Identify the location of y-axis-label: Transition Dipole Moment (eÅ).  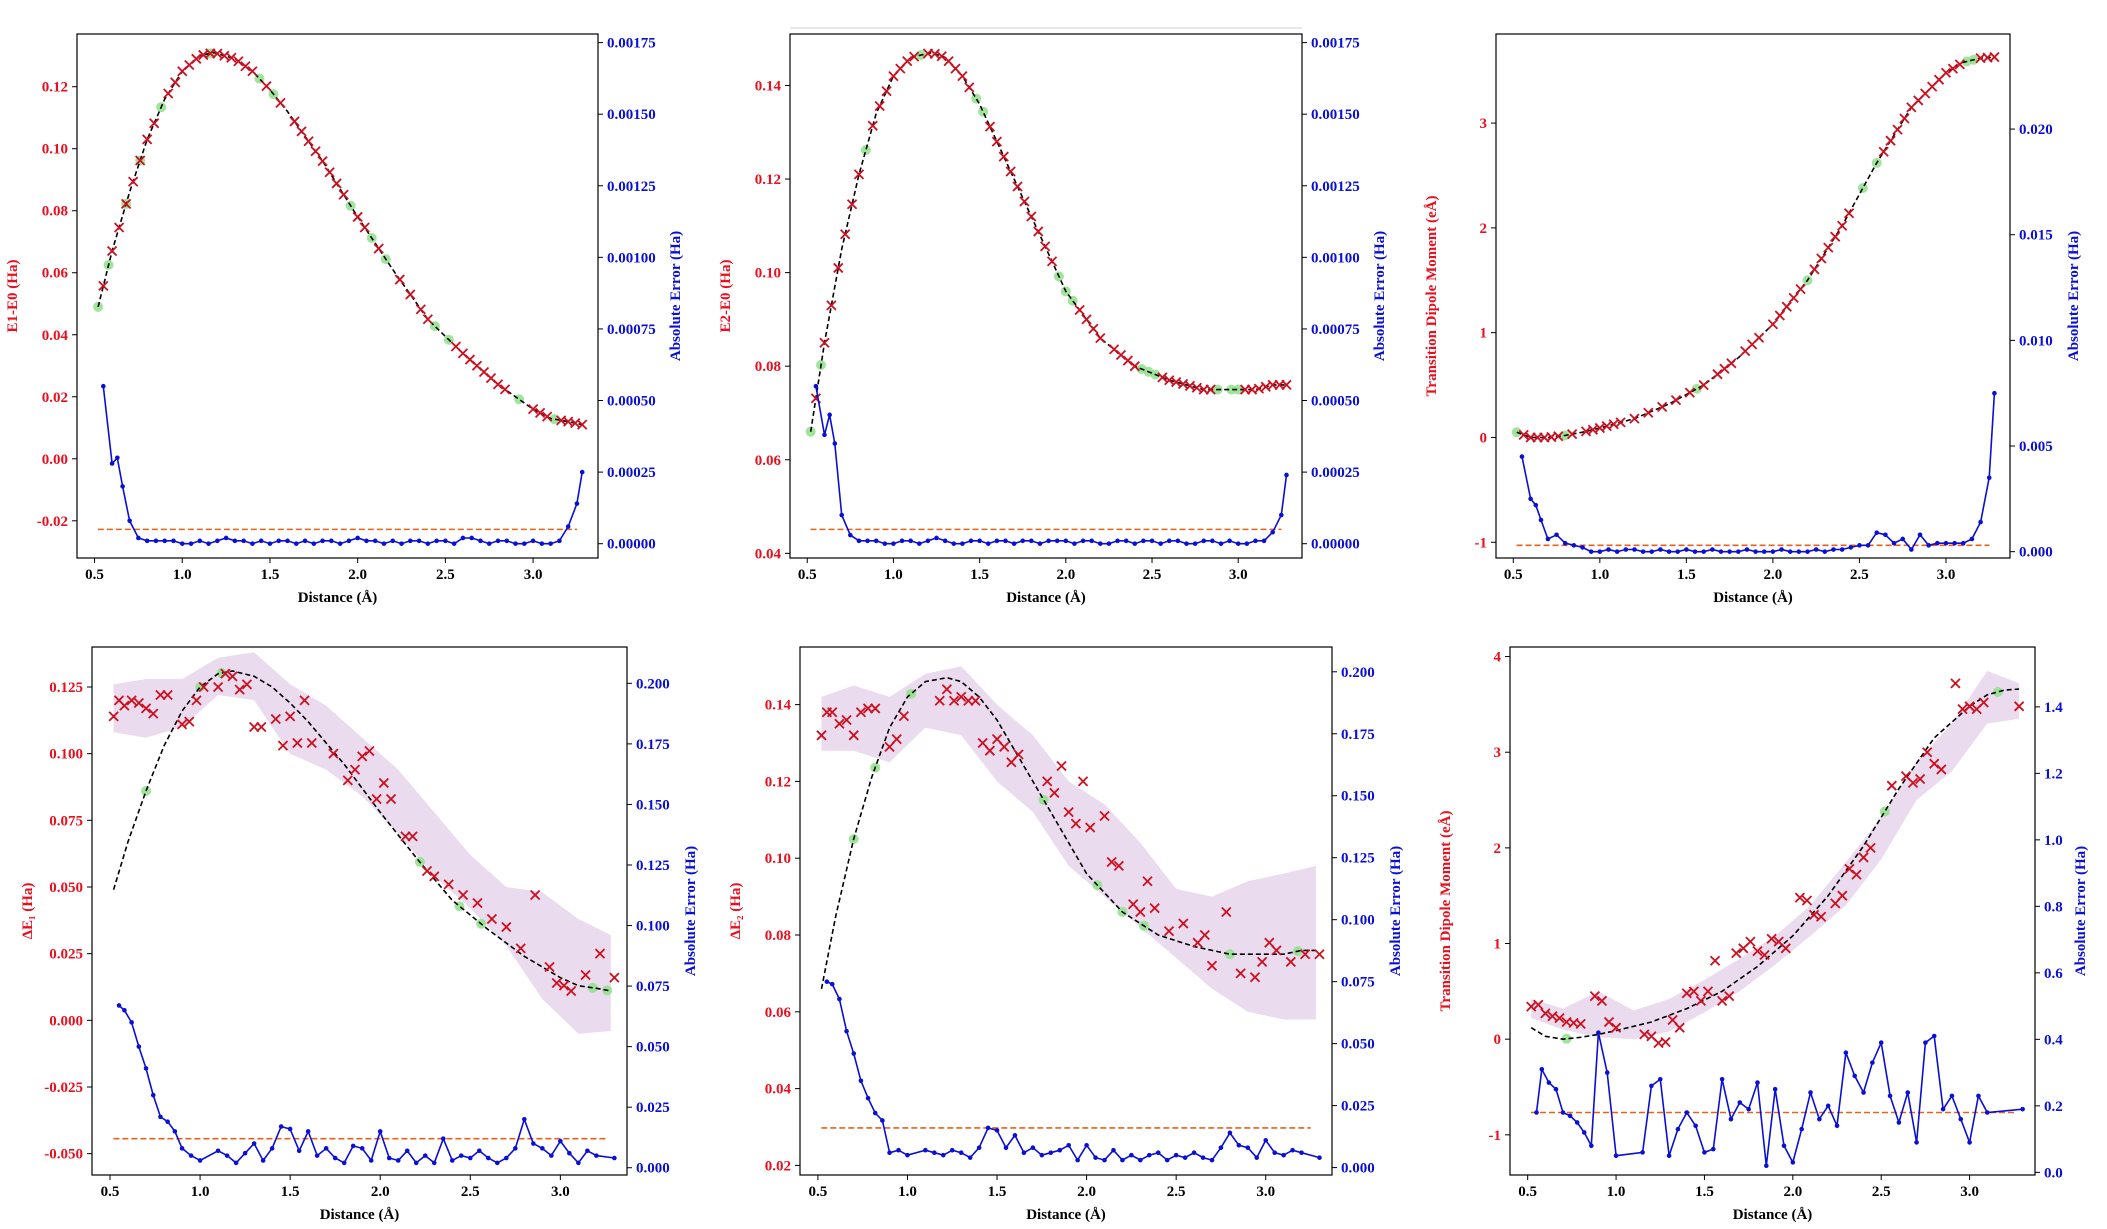
(1432, 296).